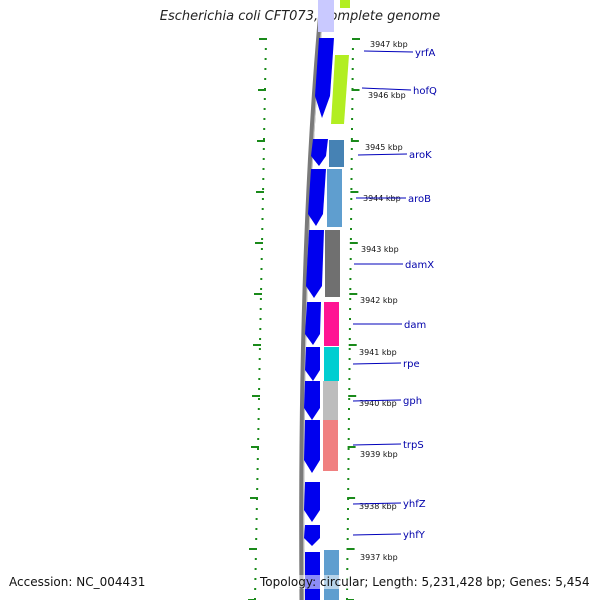  Describe the element at coordinates (419, 199) in the screenshot. I see `gene-label-aroB: aroB` at that location.